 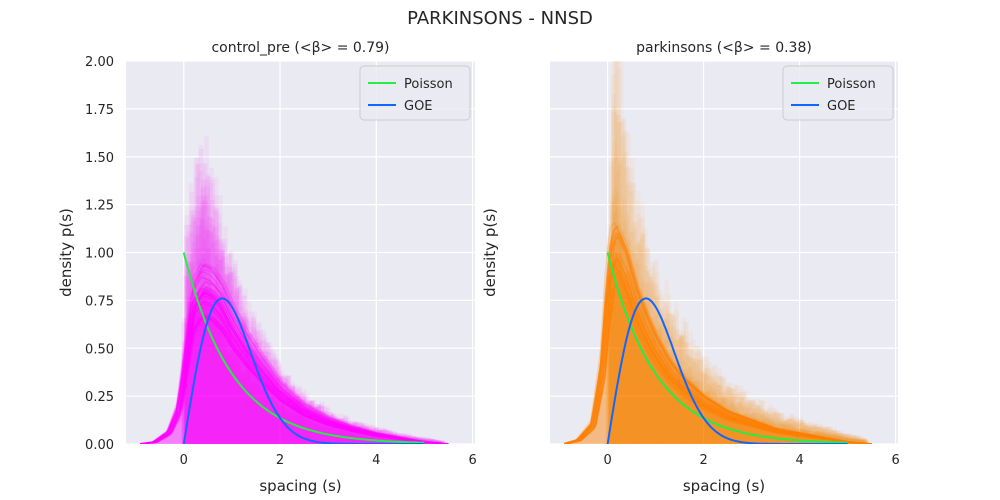 What do you see at coordinates (300, 48) in the screenshot?
I see `axes-title: control_pre (<β> = 0.79)` at bounding box center [300, 48].